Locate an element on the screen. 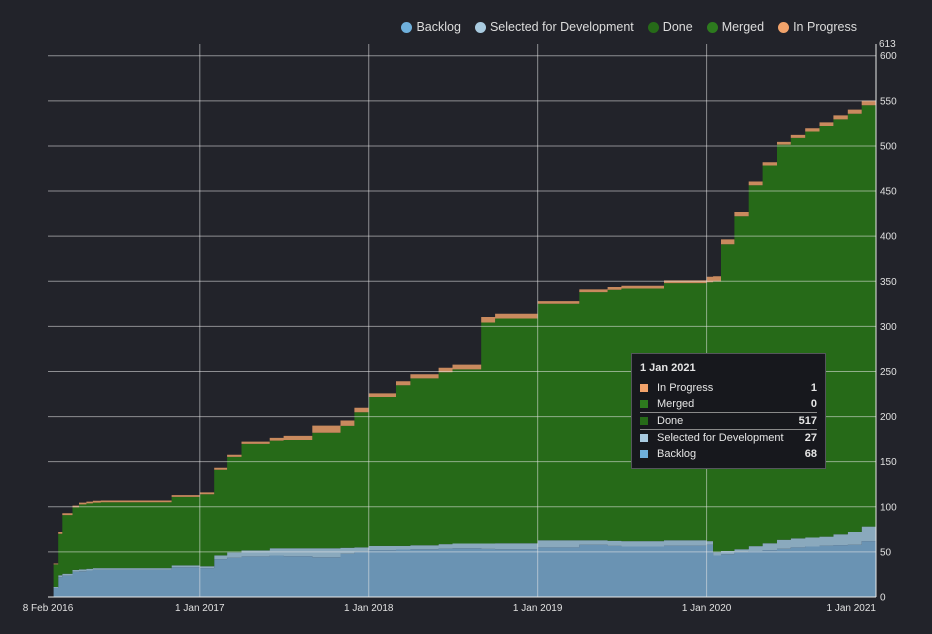 The width and height of the screenshot is (932, 634). legend-item-backlog: Backlog is located at coordinates (431, 27).